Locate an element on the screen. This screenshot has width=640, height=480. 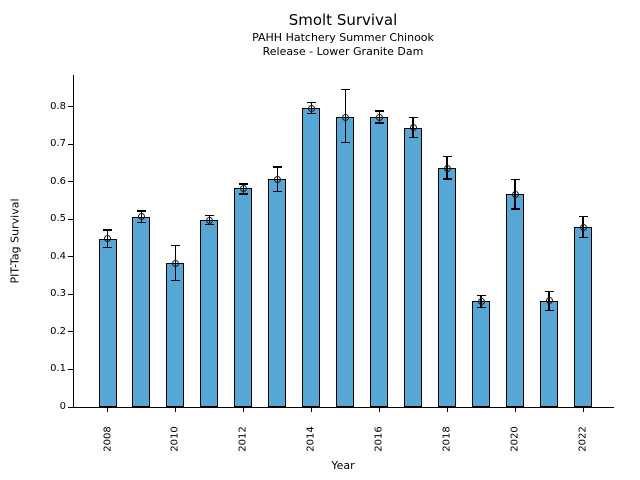
x-tick-label-text: 2010 is located at coordinates (175, 439).